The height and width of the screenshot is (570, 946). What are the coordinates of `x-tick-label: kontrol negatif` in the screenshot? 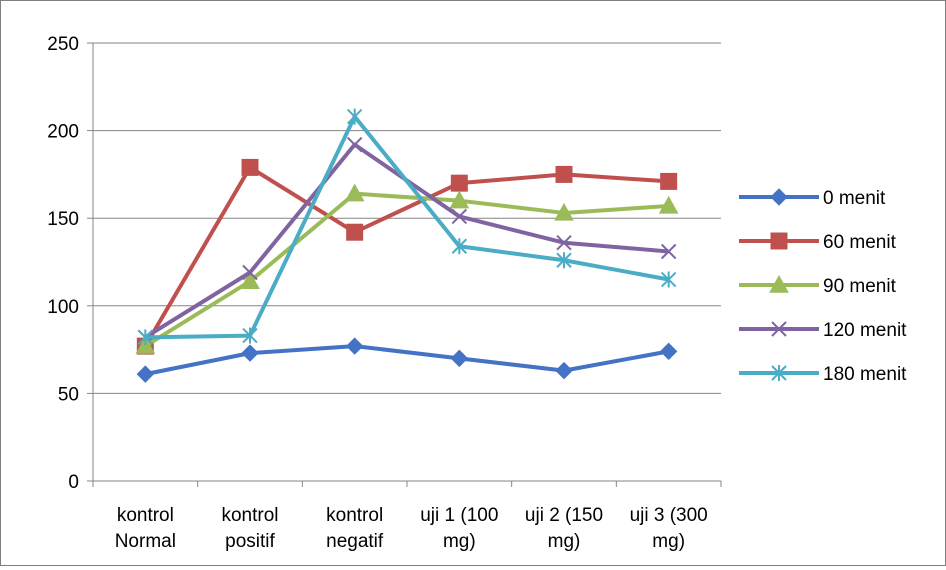 It's located at (355, 528).